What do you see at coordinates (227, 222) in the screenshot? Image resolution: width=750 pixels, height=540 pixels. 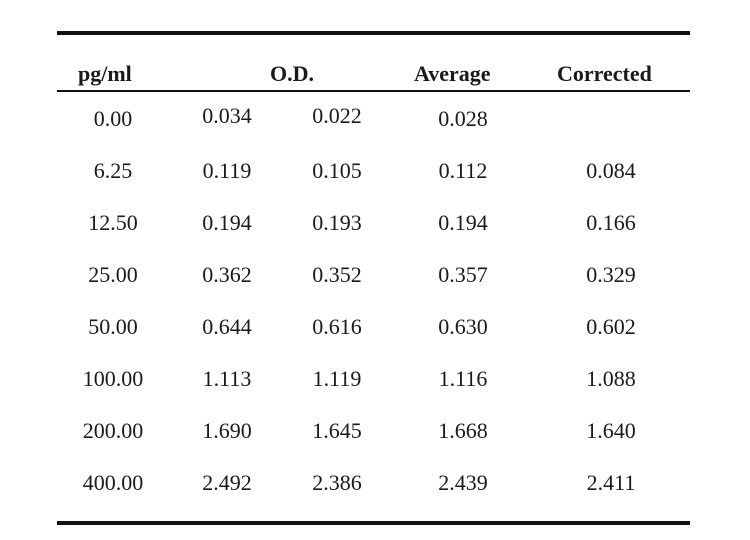 I see `cell-od-1: 0.194` at bounding box center [227, 222].